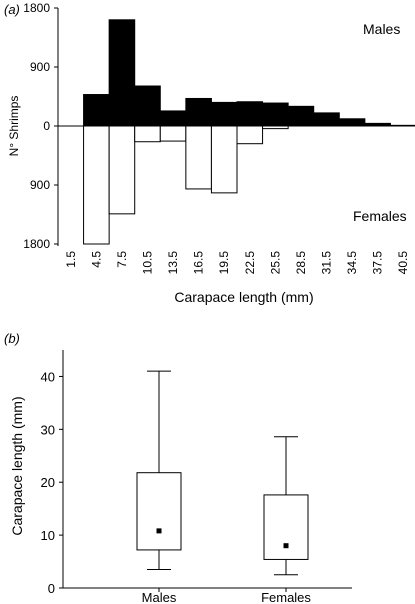 The image size is (415, 604). What do you see at coordinates (286, 597) in the screenshot?
I see `x-category-label: Females` at bounding box center [286, 597].